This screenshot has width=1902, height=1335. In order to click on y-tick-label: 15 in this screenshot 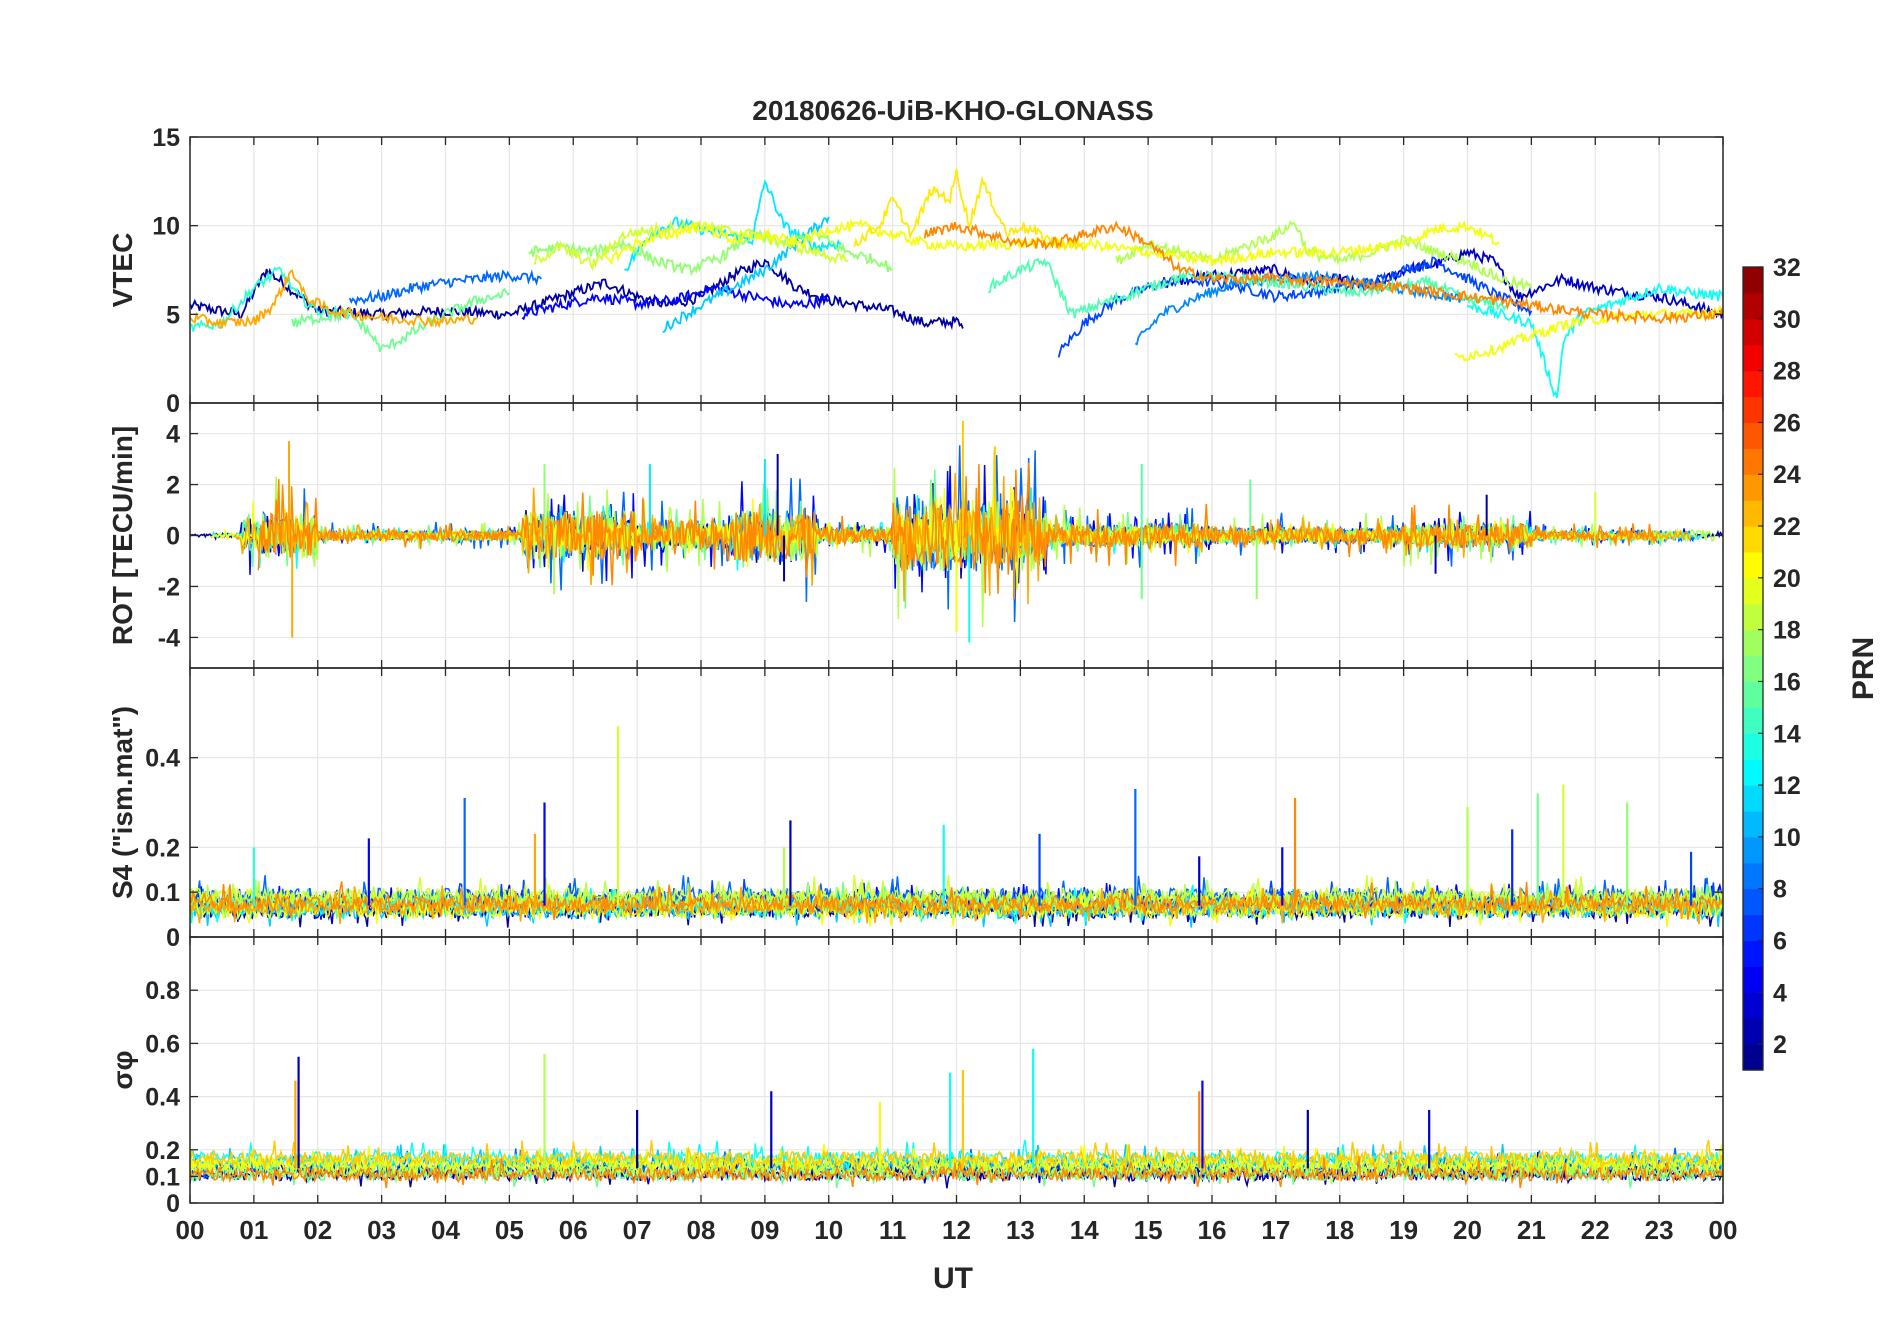, I will do `click(166, 138)`.